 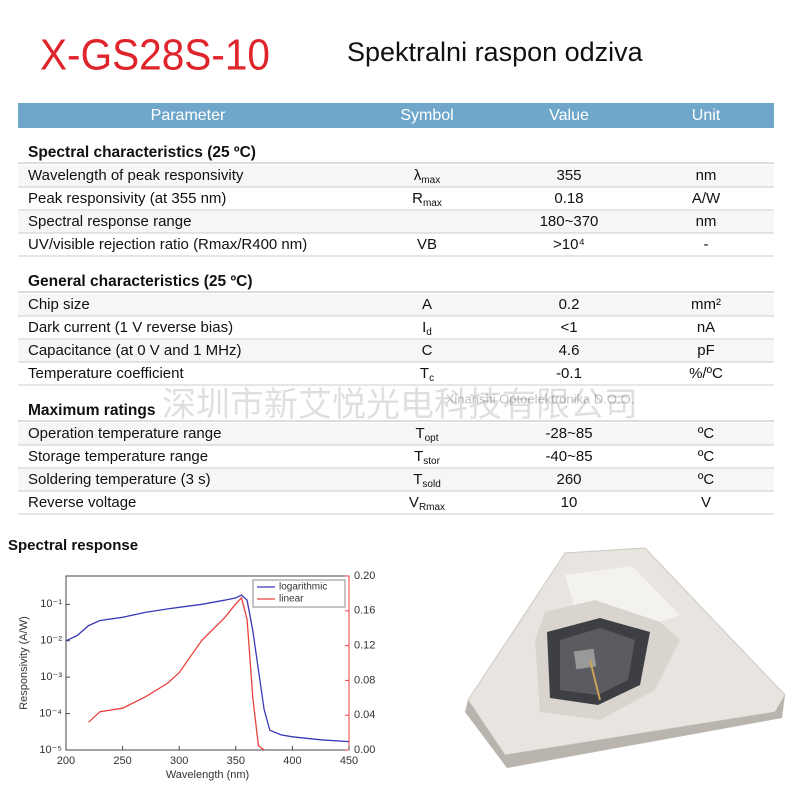 I want to click on symbol-sub: sold, so click(x=431, y=484).